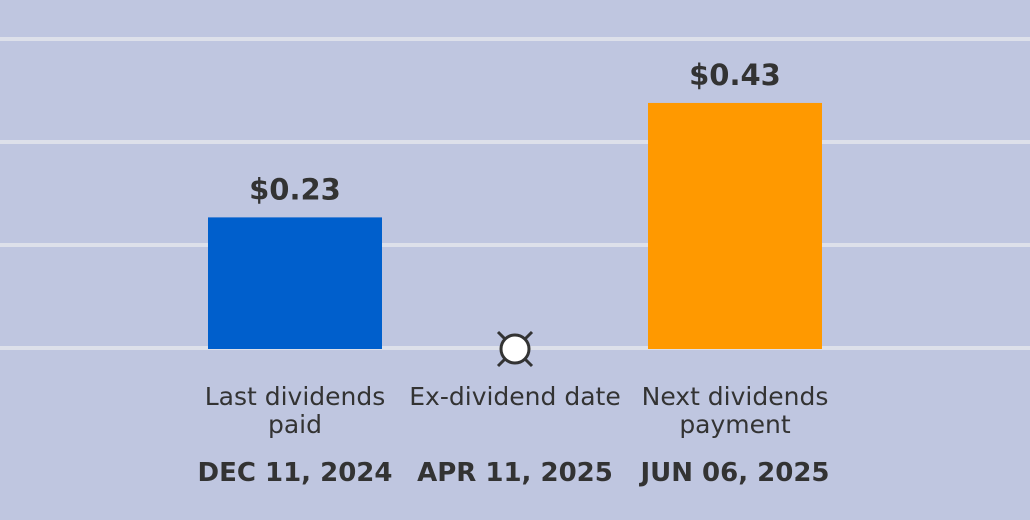 This screenshot has width=1030, height=520. I want to click on category-label: Next dividends payment, so click(735, 410).